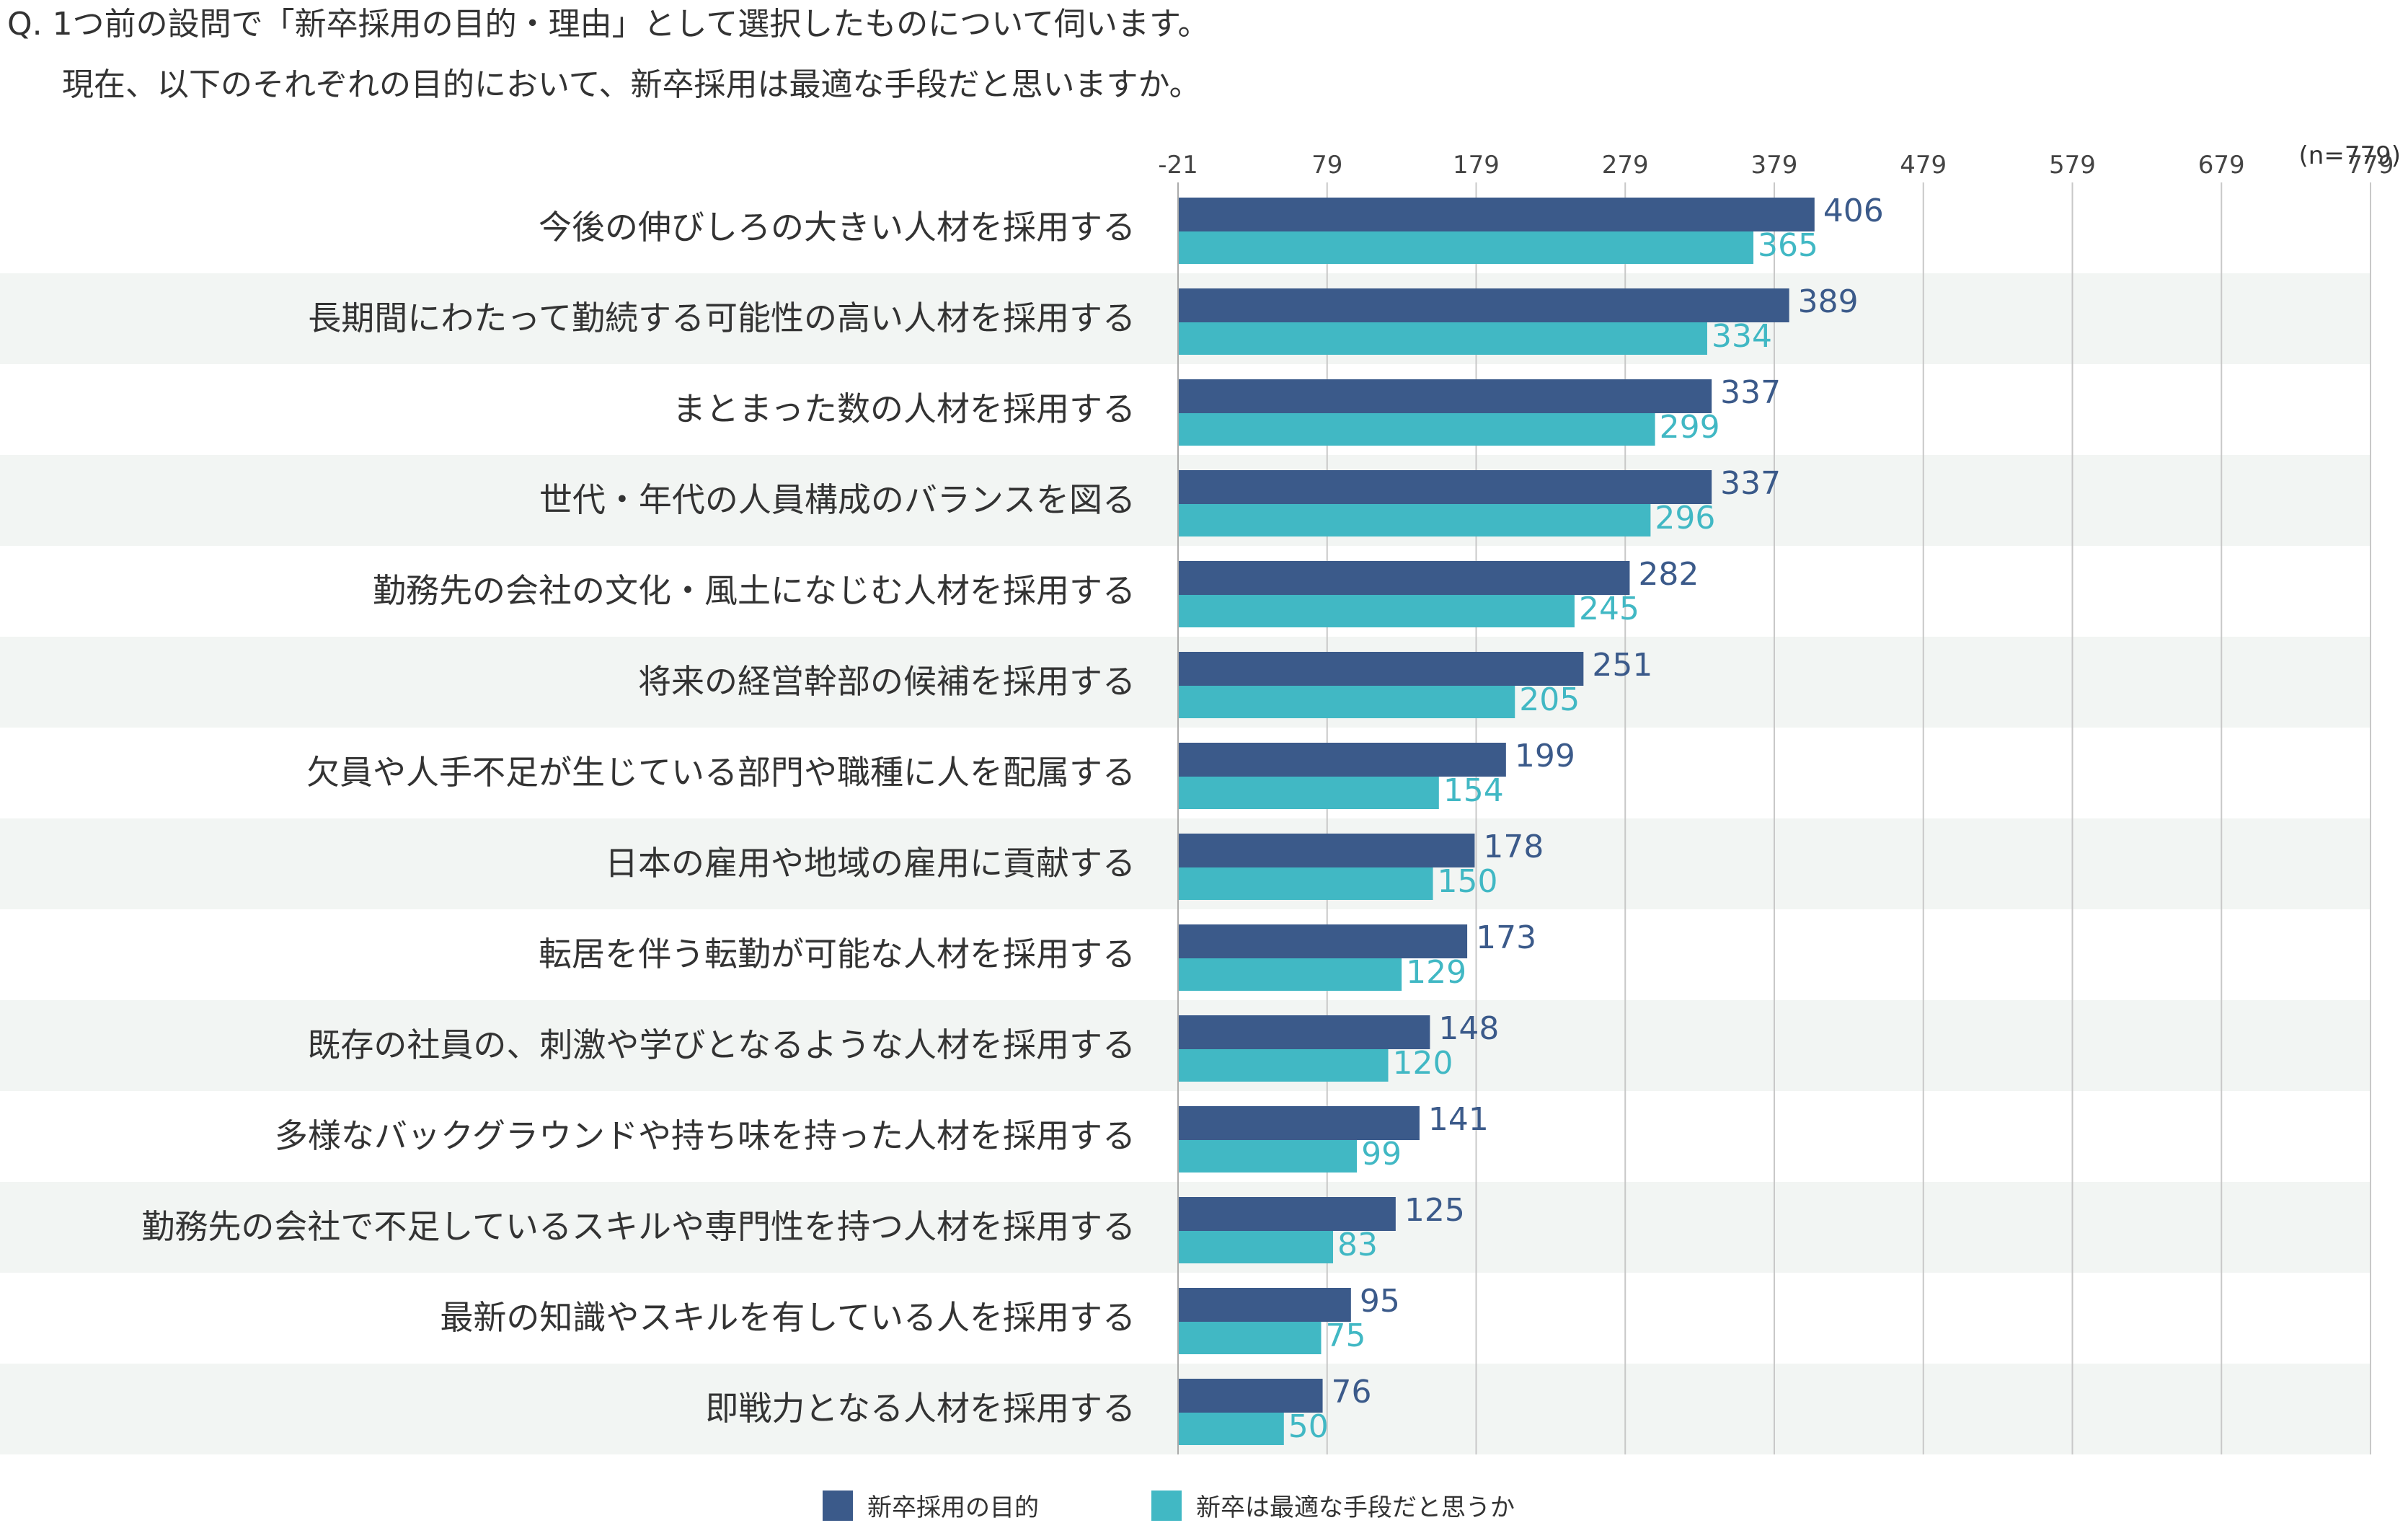 The height and width of the screenshot is (1528, 2408). Describe the element at coordinates (788, 1317) in the screenshot. I see `category-label: 最新の知識やスキルを有している人を採用する` at that location.